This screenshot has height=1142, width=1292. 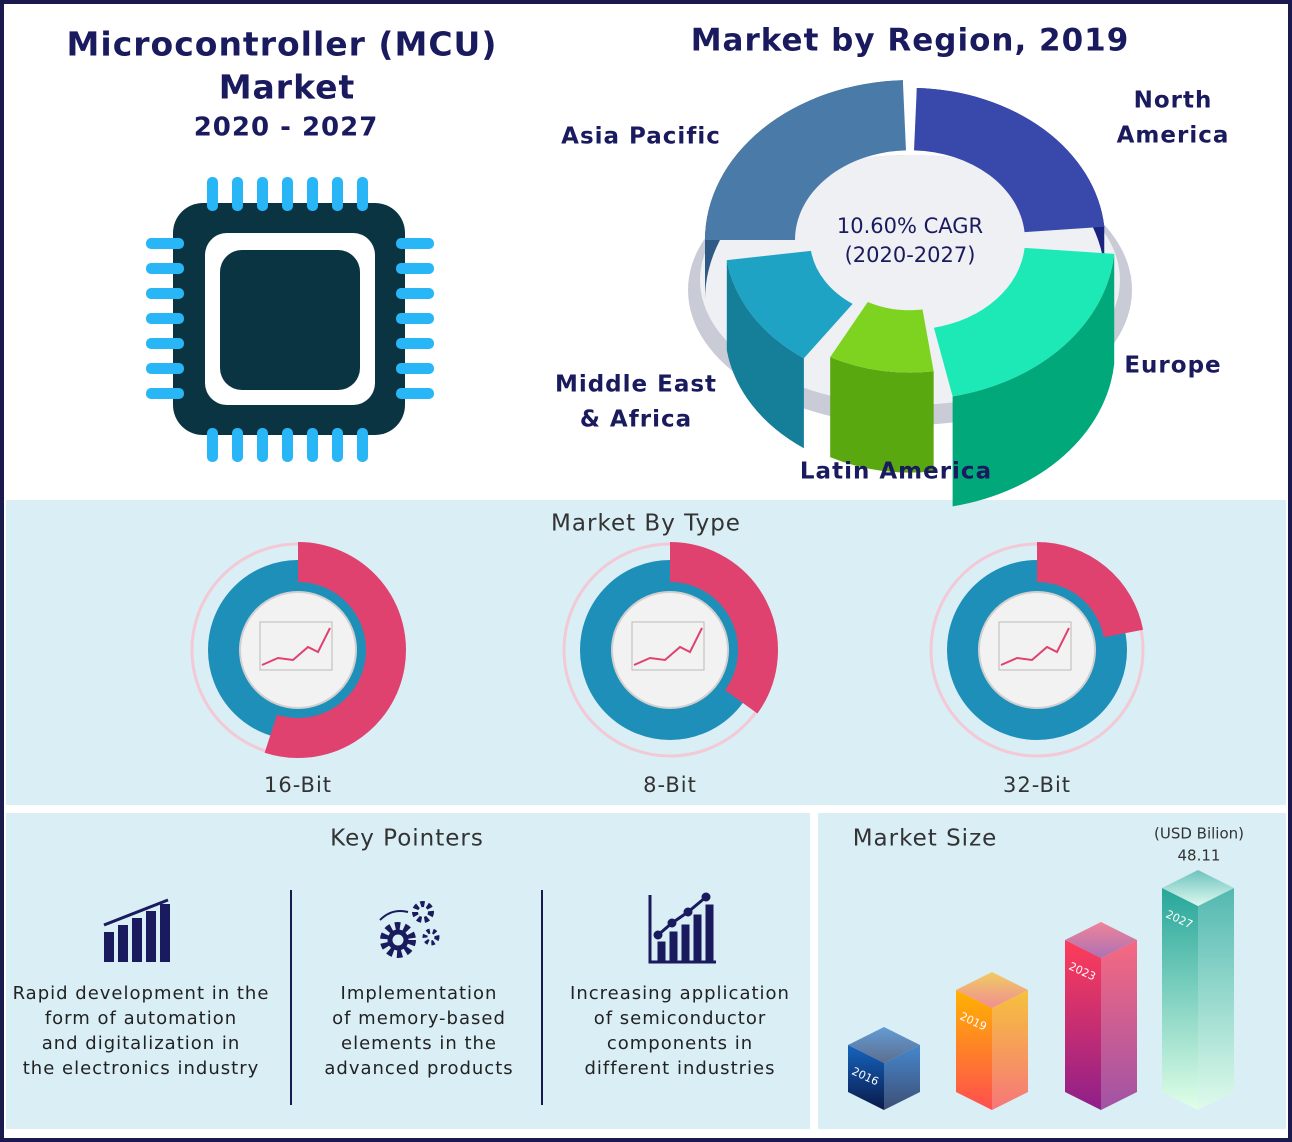 I want to click on region-donut, so click(x=910, y=293).